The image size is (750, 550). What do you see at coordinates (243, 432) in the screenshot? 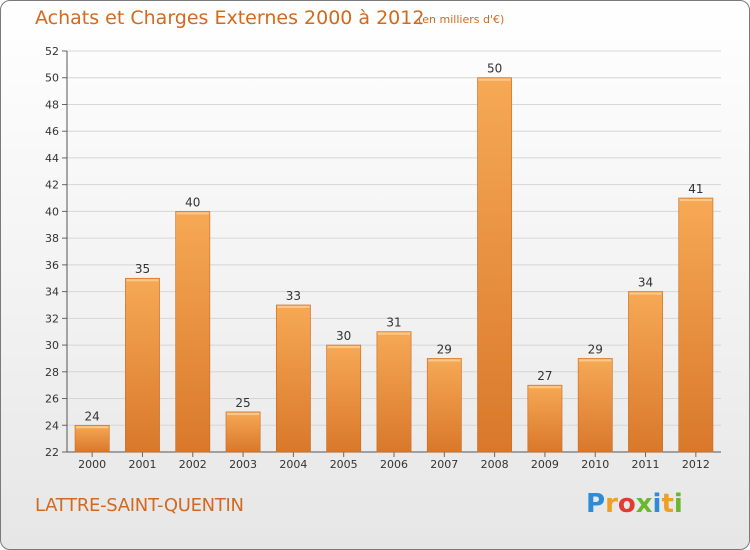
I see `bar-2003` at bounding box center [243, 432].